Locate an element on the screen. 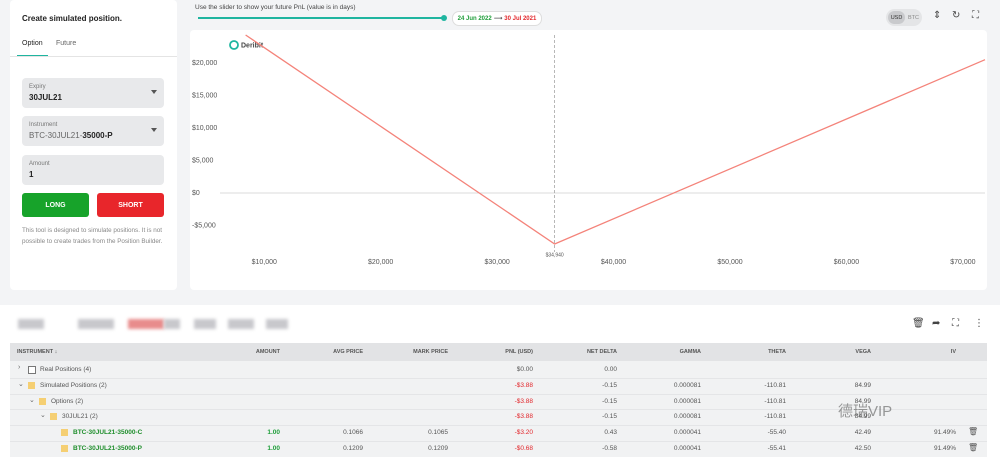 Image resolution: width=1000 pixels, height=463 pixels. cell: -0.58 is located at coordinates (609, 448).